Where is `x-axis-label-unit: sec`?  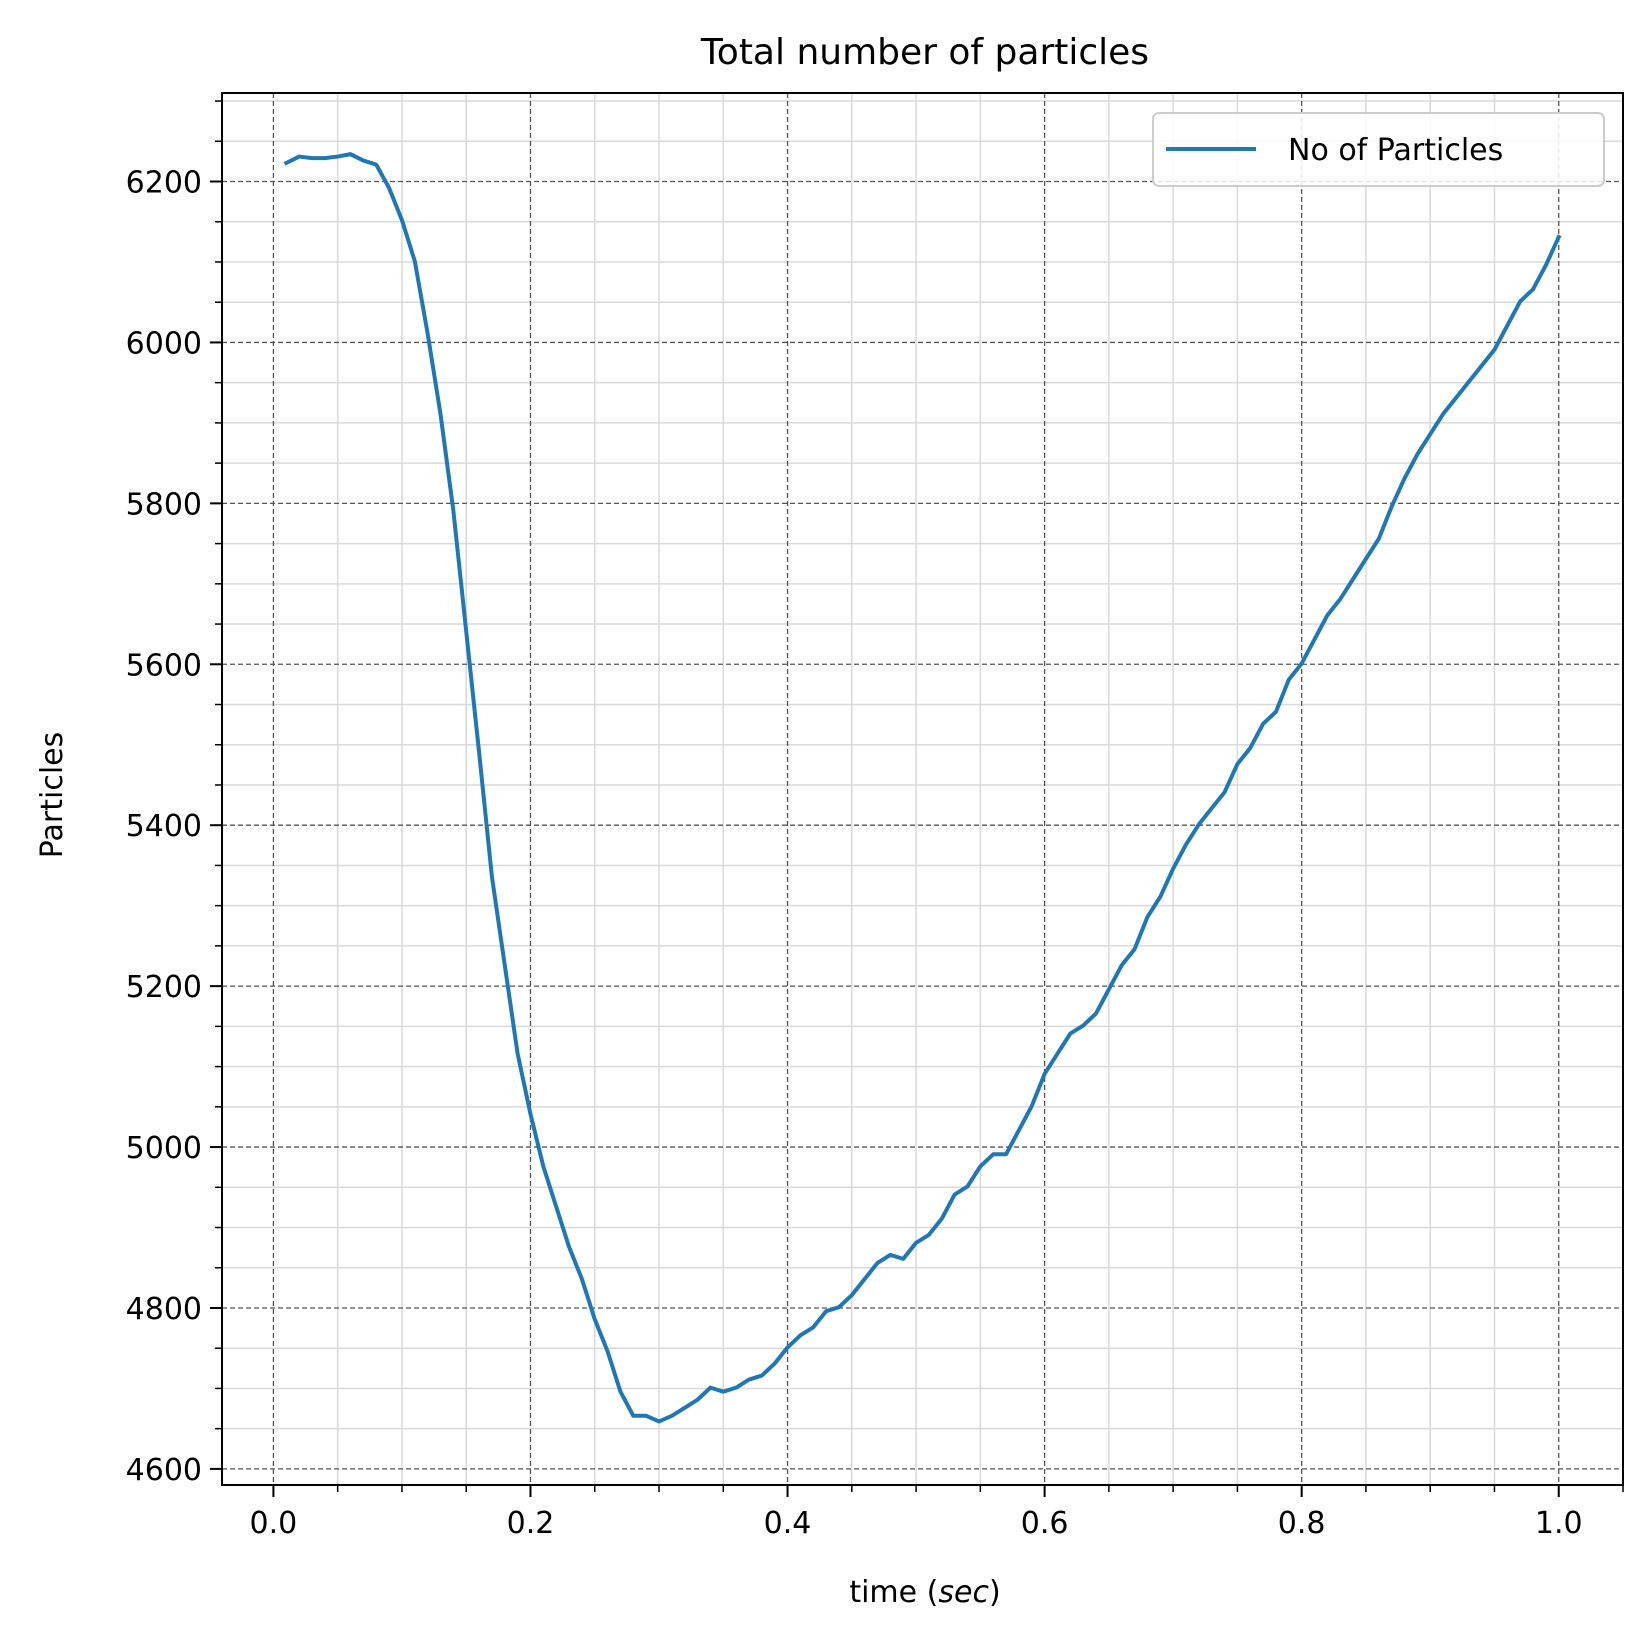 x-axis-label-unit: sec is located at coordinates (963, 1592).